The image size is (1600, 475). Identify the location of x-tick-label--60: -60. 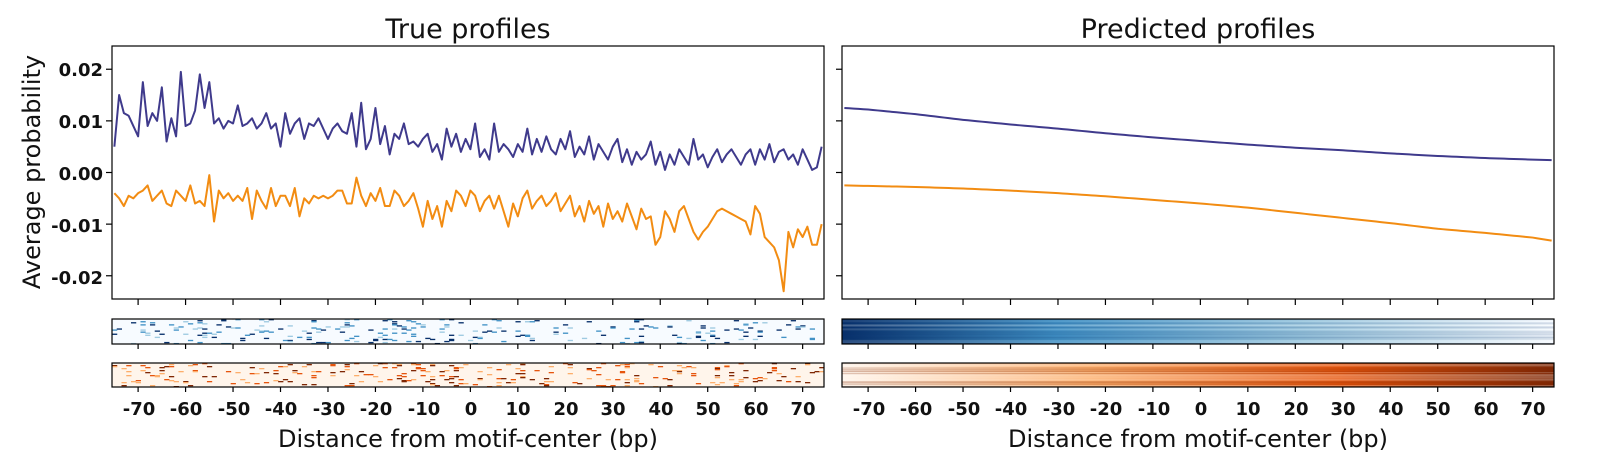
(186, 409).